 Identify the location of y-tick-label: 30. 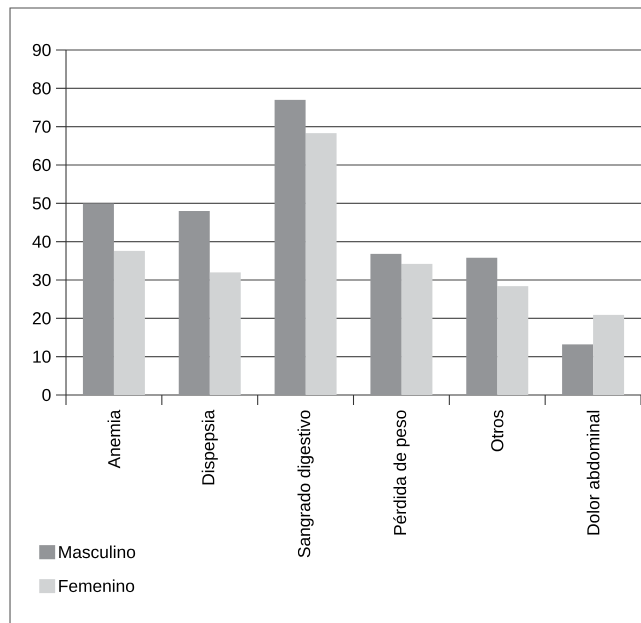
(41, 280).